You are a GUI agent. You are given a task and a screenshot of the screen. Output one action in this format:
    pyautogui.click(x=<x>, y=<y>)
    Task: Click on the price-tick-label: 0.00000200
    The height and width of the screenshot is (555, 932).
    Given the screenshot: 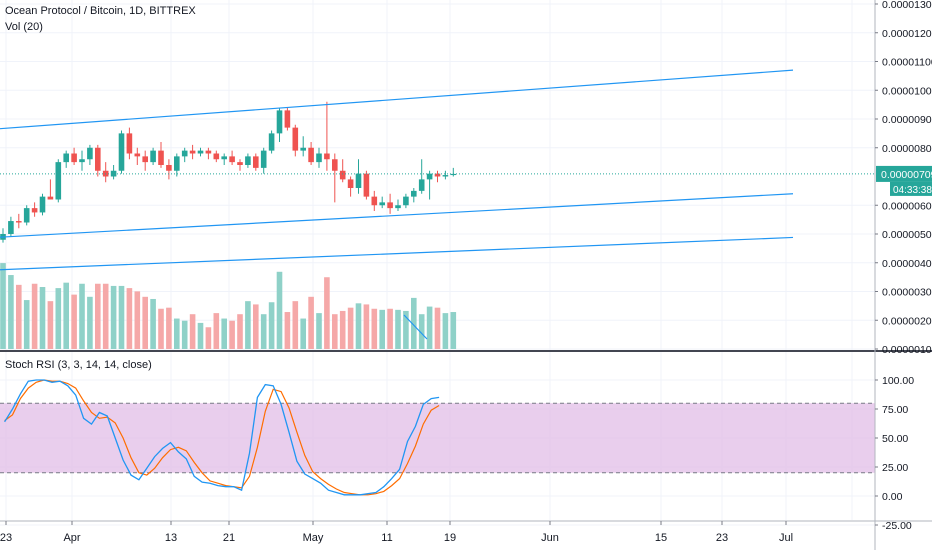 What is the action you would take?
    pyautogui.click(x=907, y=321)
    